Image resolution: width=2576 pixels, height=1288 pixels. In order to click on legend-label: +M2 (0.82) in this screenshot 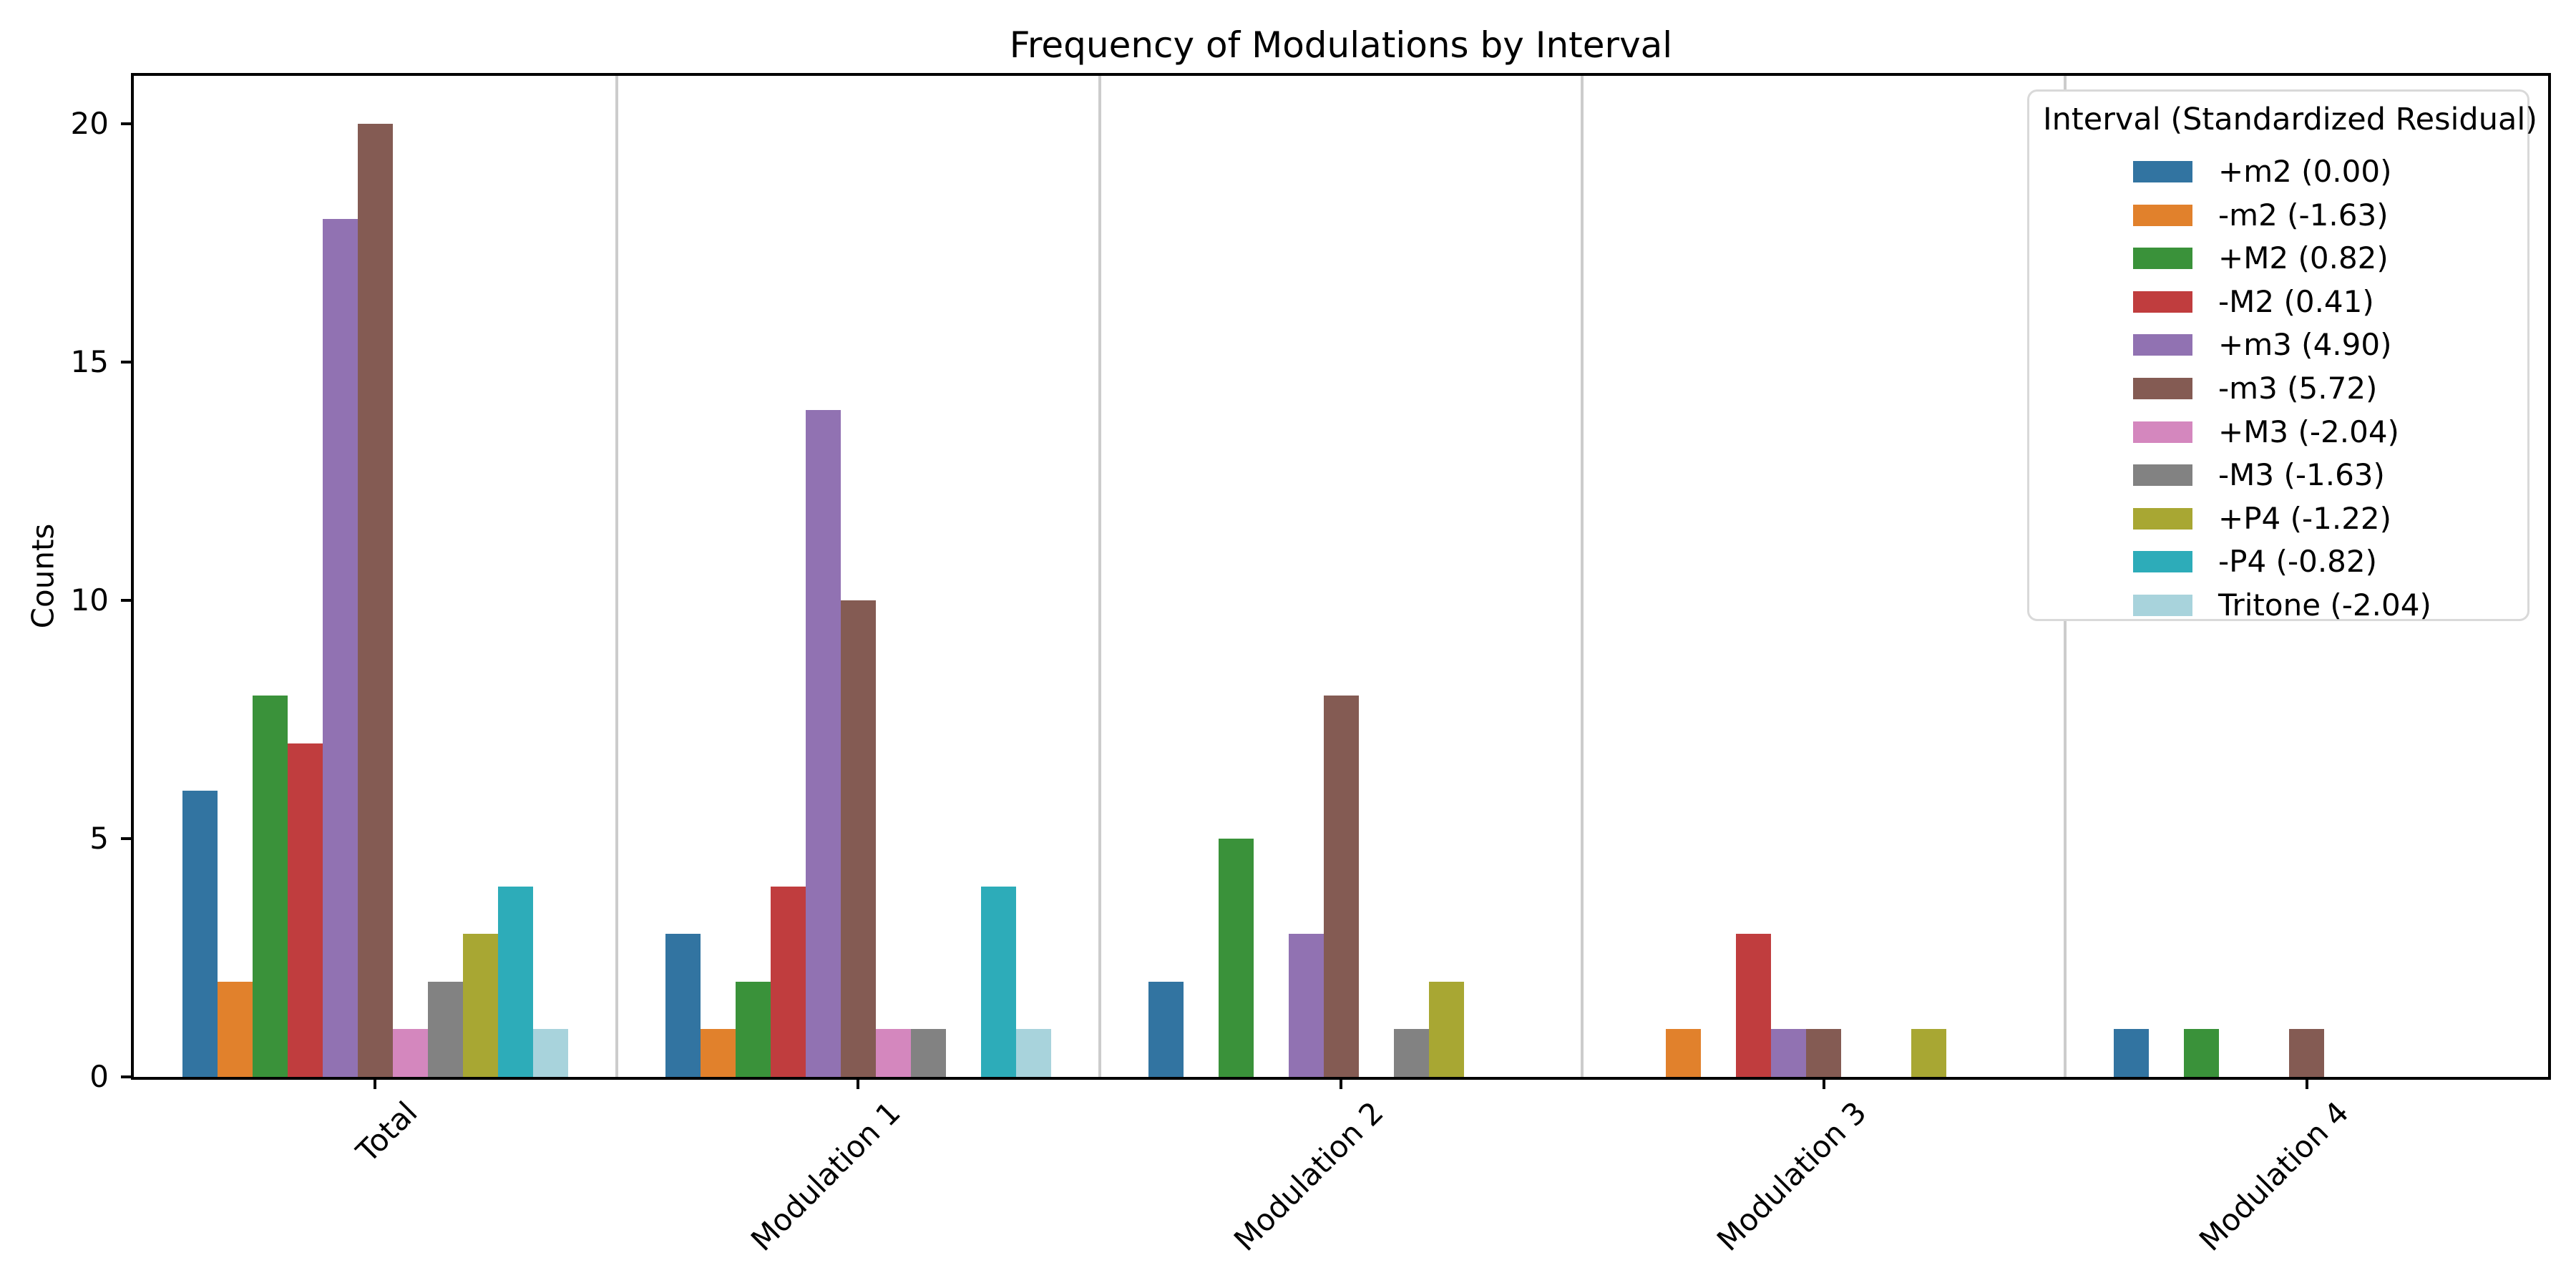, I will do `click(2303, 258)`.